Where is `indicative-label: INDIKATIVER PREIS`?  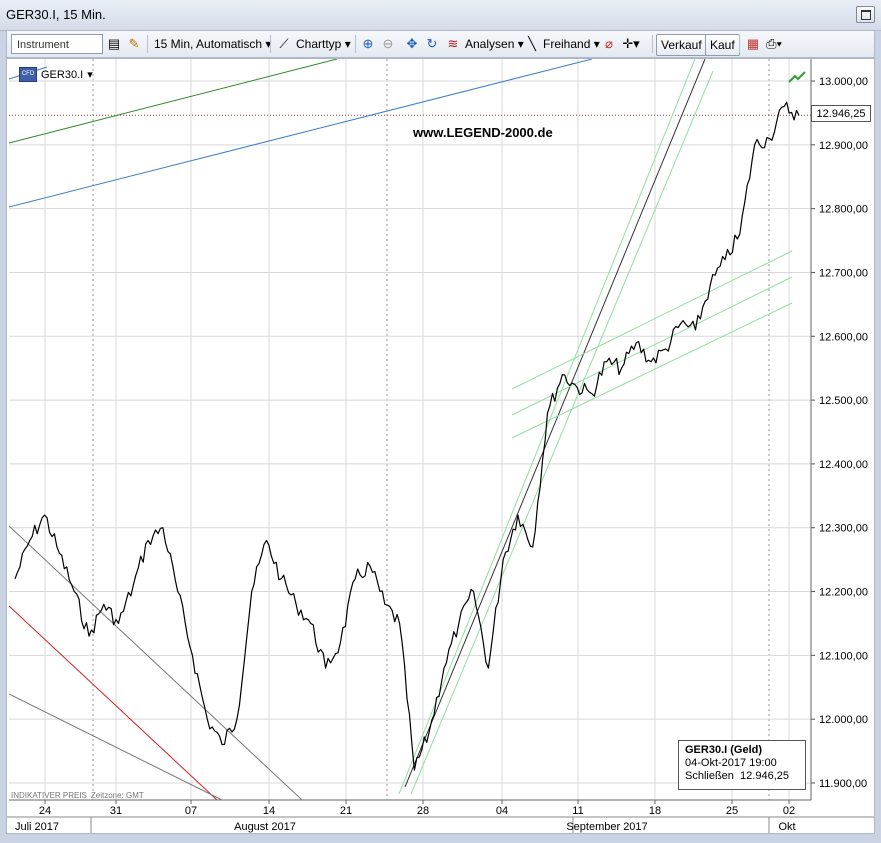
indicative-label: INDIKATIVER PREIS is located at coordinates (49, 795).